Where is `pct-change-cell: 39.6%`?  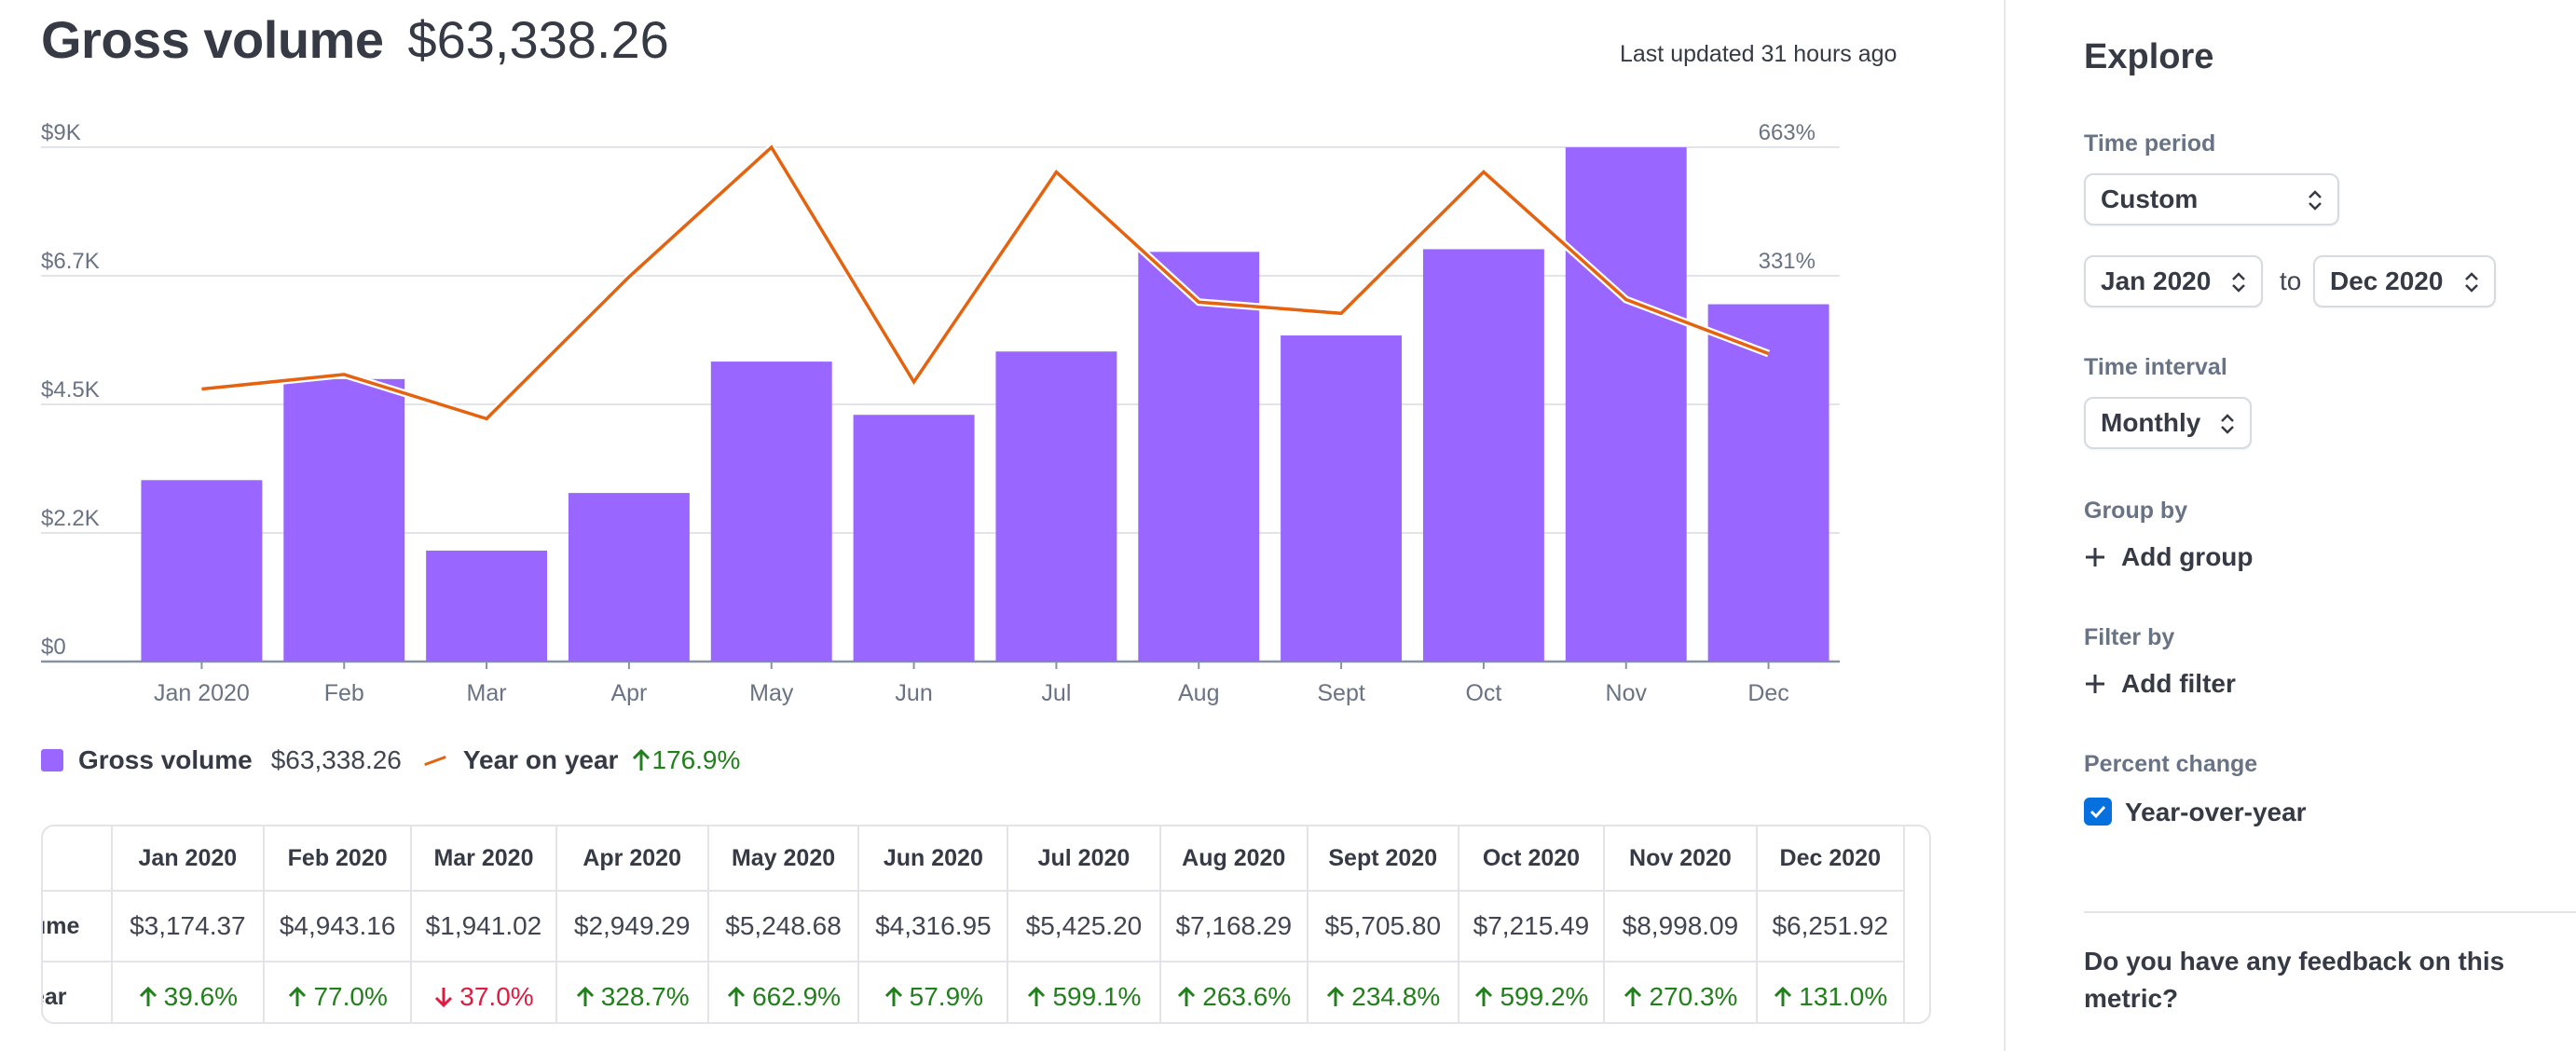 pct-change-cell: 39.6% is located at coordinates (188, 992).